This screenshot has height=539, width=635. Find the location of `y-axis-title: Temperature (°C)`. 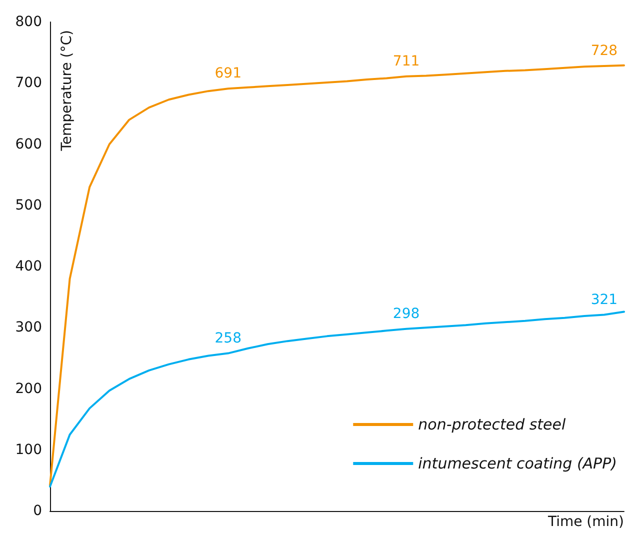

y-axis-title: Temperature (°C) is located at coordinates (67, 91).